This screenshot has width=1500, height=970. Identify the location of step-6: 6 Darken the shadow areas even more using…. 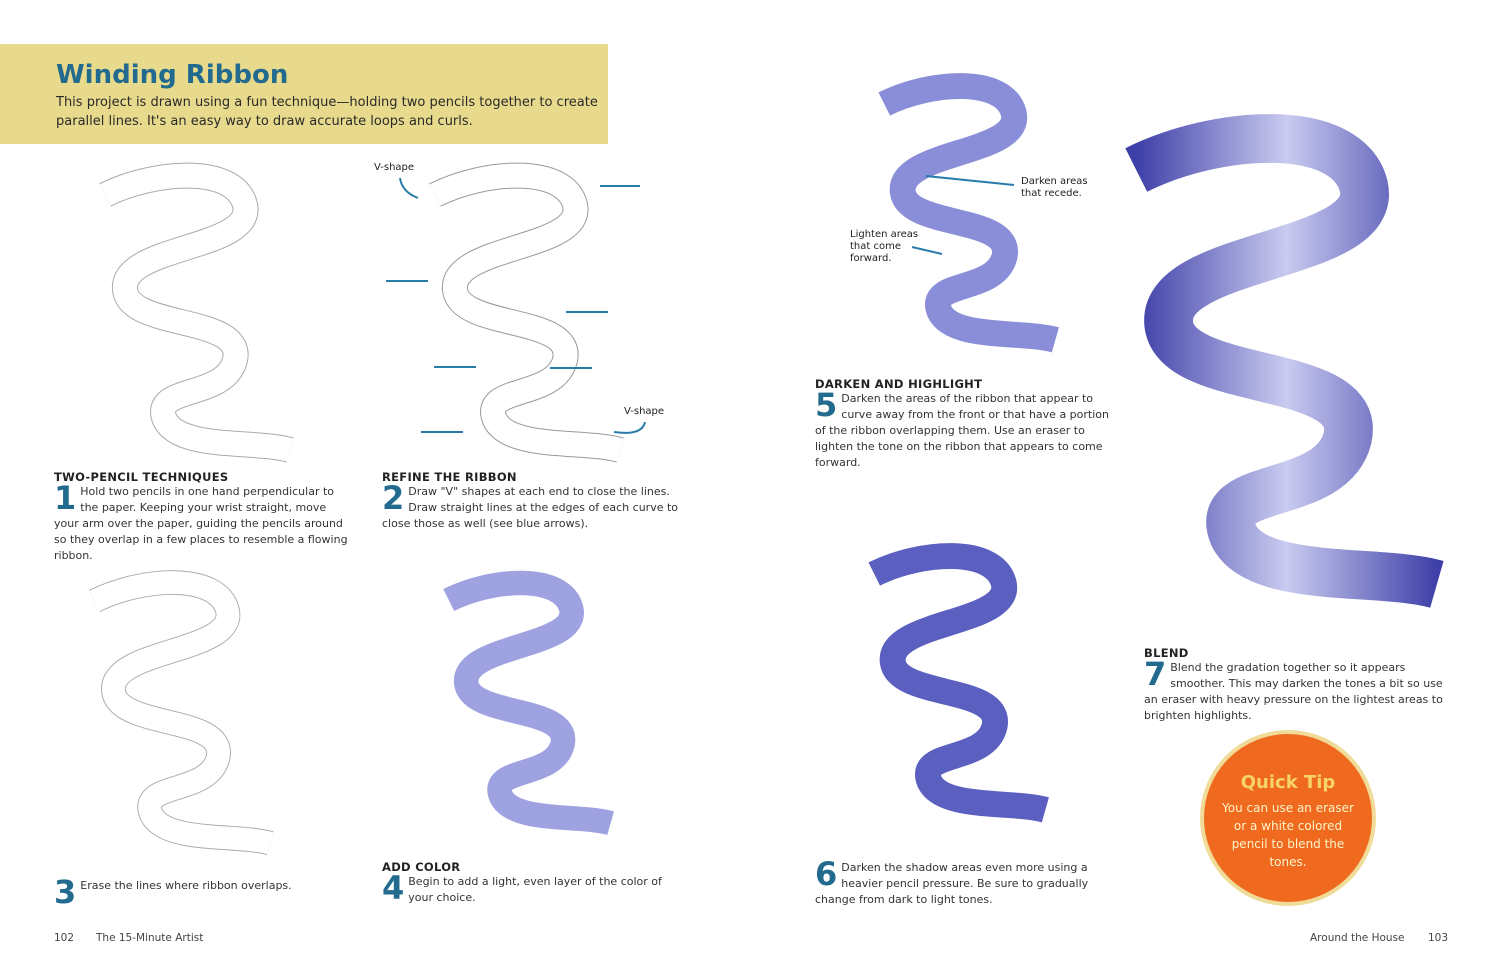
(952, 880).